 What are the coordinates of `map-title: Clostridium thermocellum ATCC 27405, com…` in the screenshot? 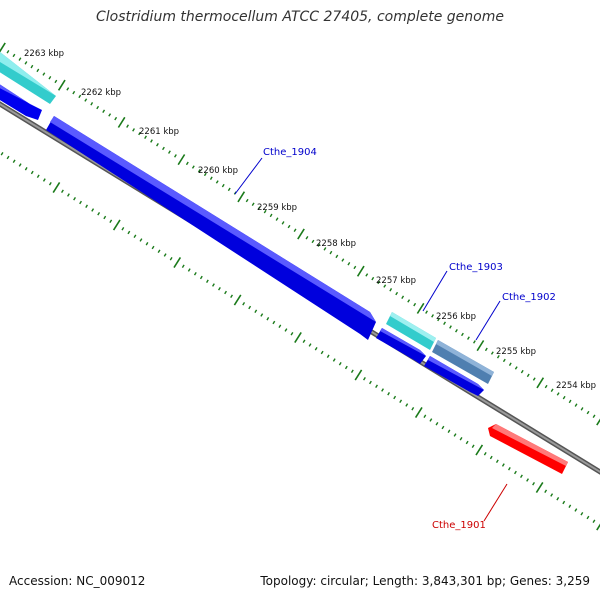 It's located at (300, 17).